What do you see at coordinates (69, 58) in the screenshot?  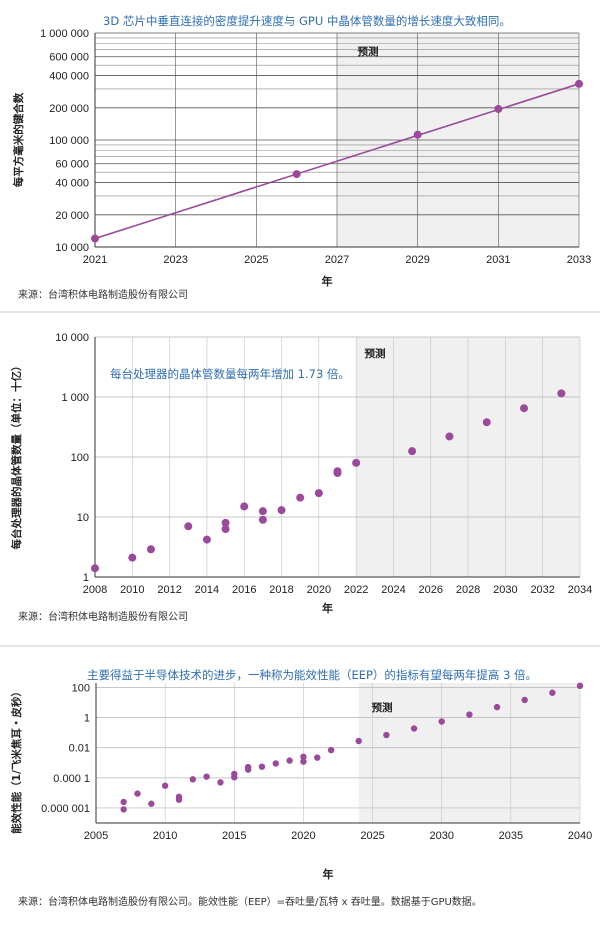 I see `y-tick-label: 600 000` at bounding box center [69, 58].